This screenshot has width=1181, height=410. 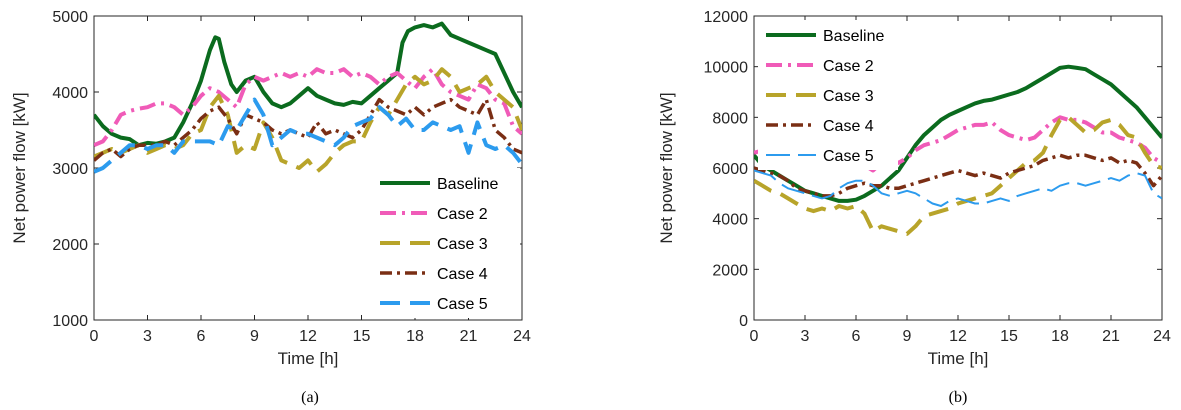 What do you see at coordinates (70, 169) in the screenshot?
I see `y-tick-label: 3000` at bounding box center [70, 169].